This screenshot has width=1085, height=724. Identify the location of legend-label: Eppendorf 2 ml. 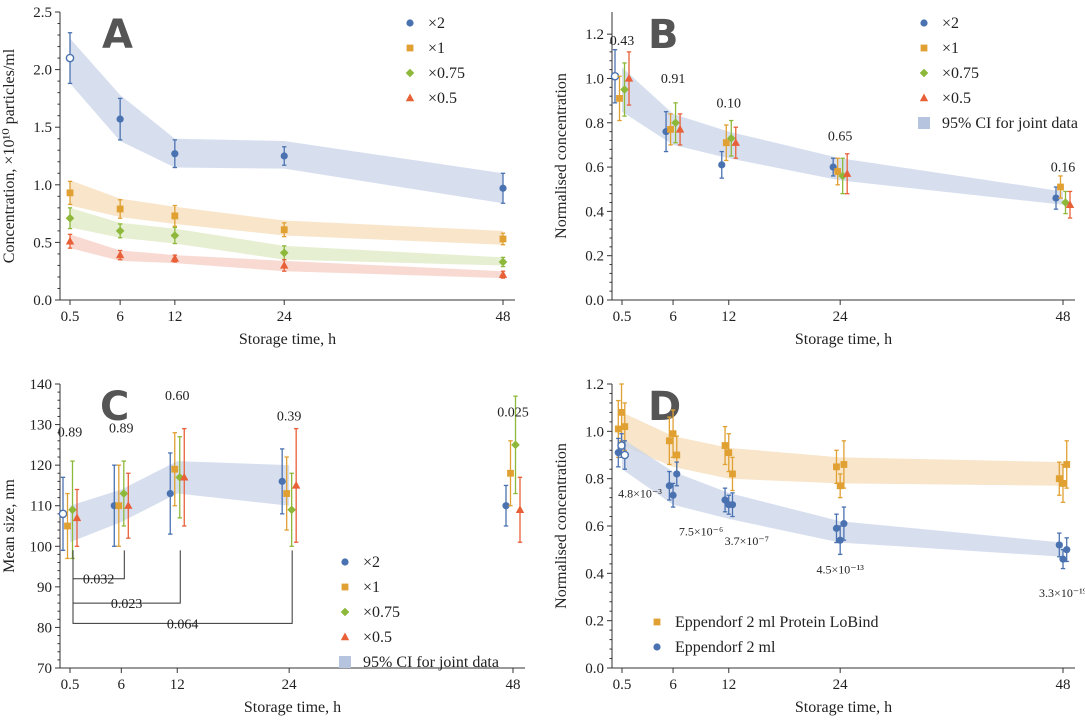
(725, 647).